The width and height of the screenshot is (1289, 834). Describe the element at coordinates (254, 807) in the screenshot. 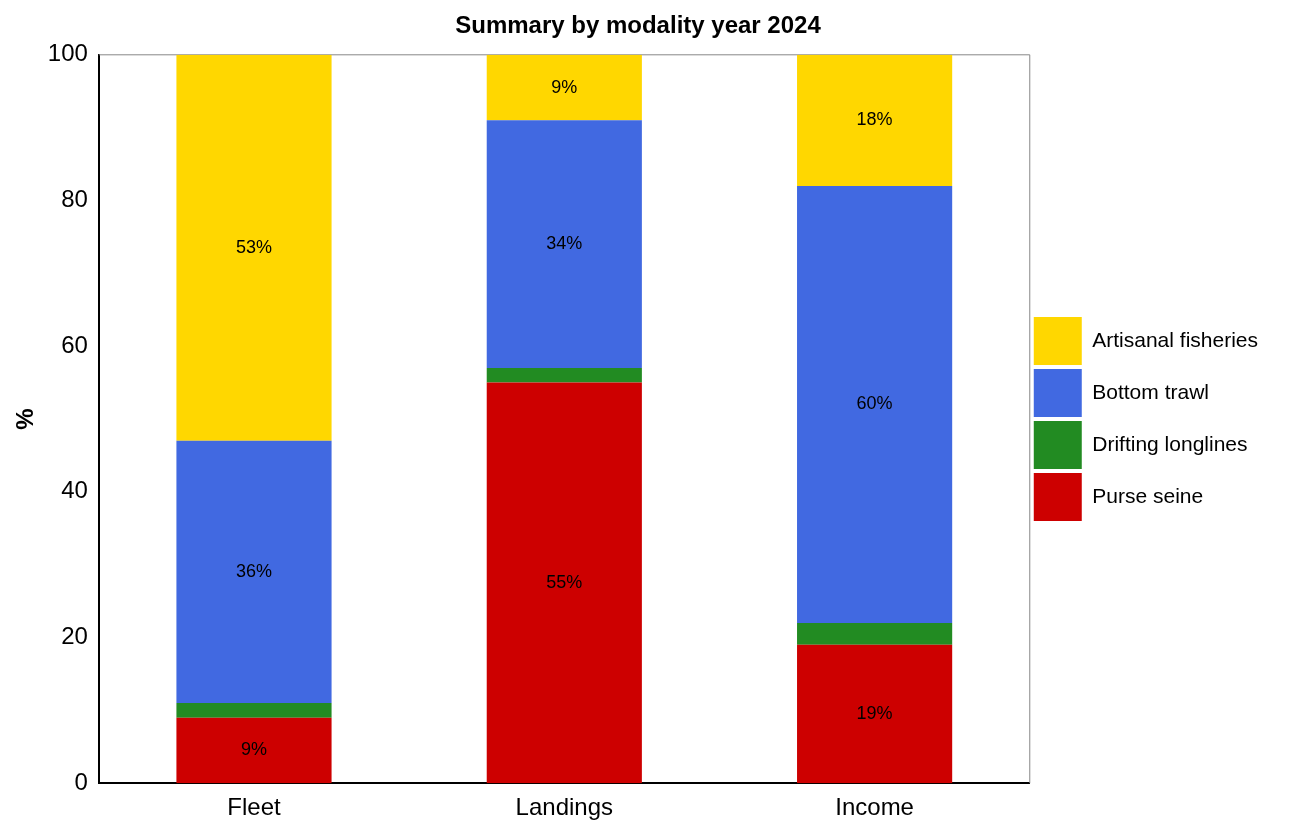

I see `x-tick-label: Fleet` at that location.